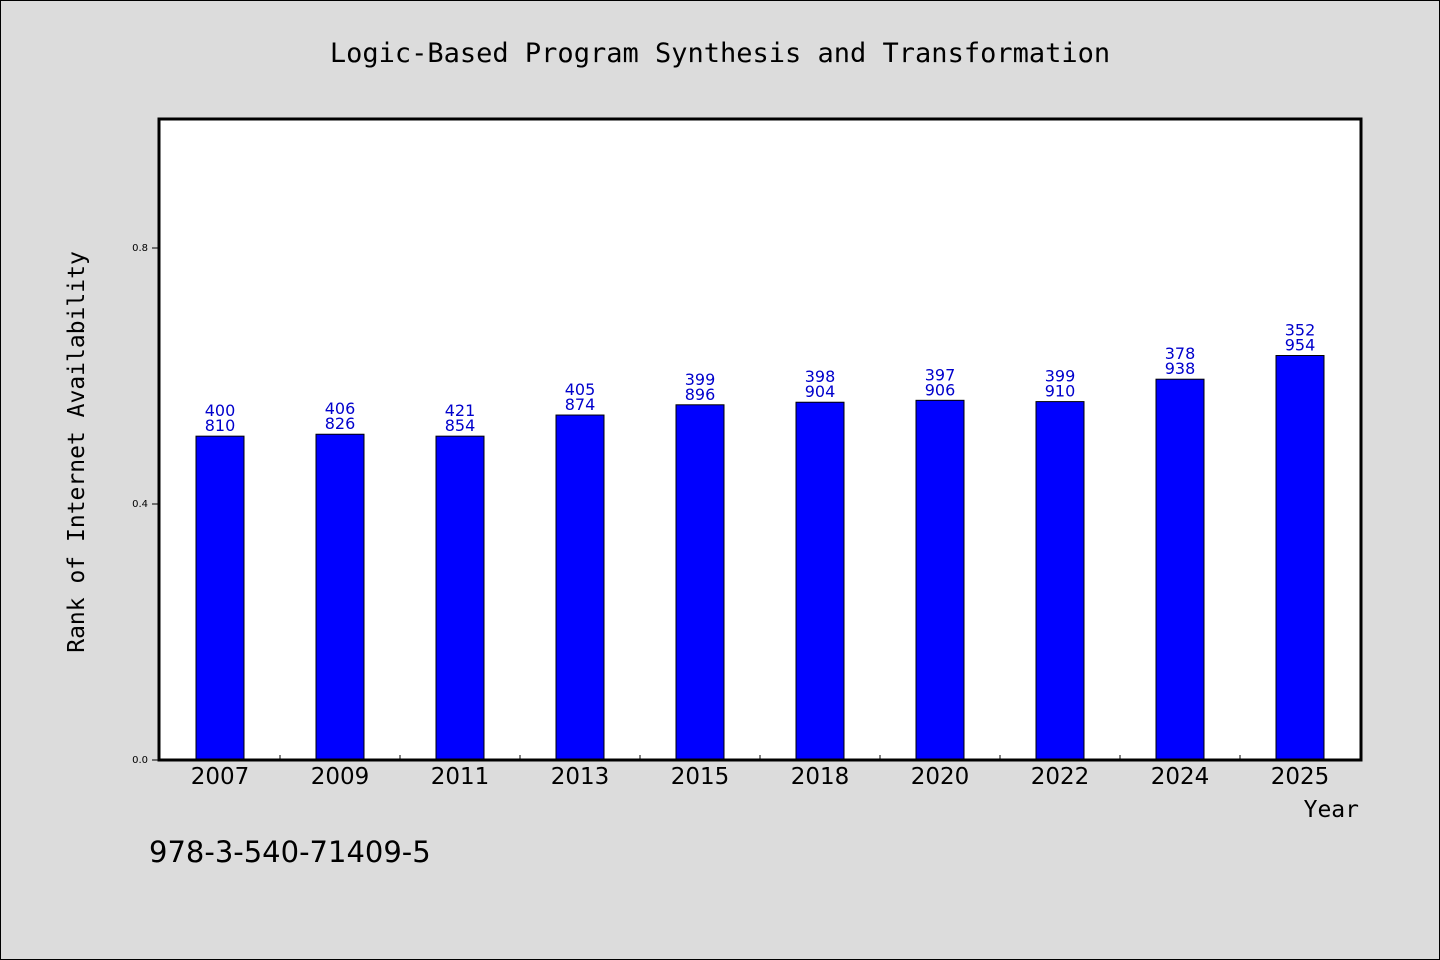 This screenshot has height=960, width=1440. I want to click on bar-2009, so click(340, 597).